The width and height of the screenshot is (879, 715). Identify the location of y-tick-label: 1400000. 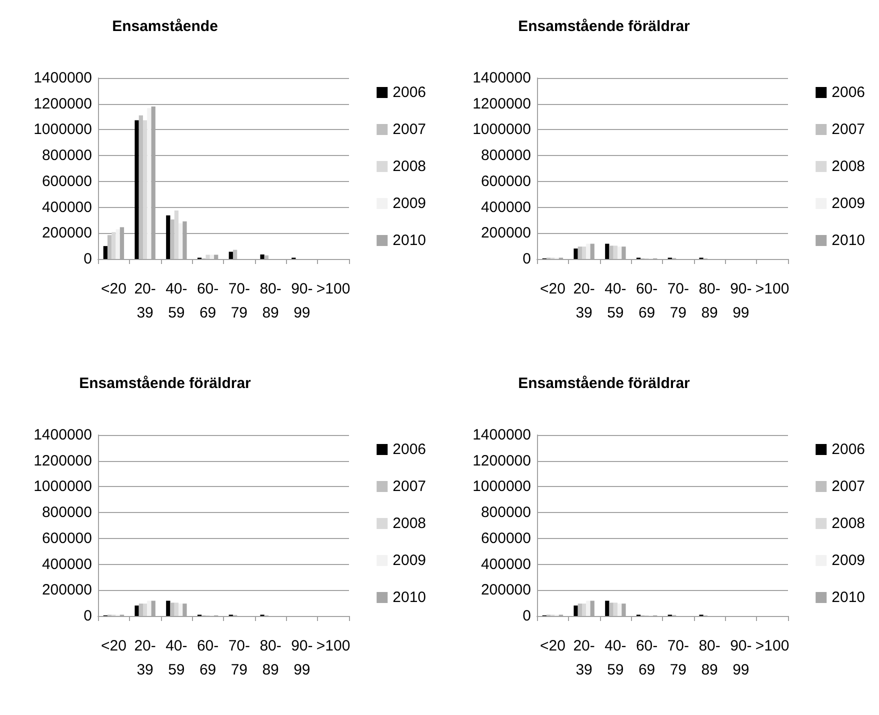
(501, 435).